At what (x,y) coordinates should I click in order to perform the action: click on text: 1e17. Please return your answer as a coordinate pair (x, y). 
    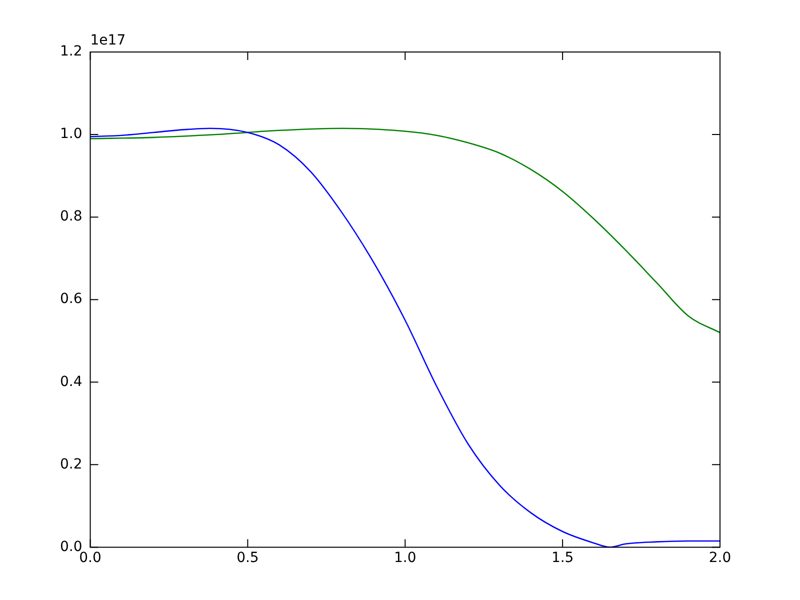
    Looking at the image, I should click on (108, 40).